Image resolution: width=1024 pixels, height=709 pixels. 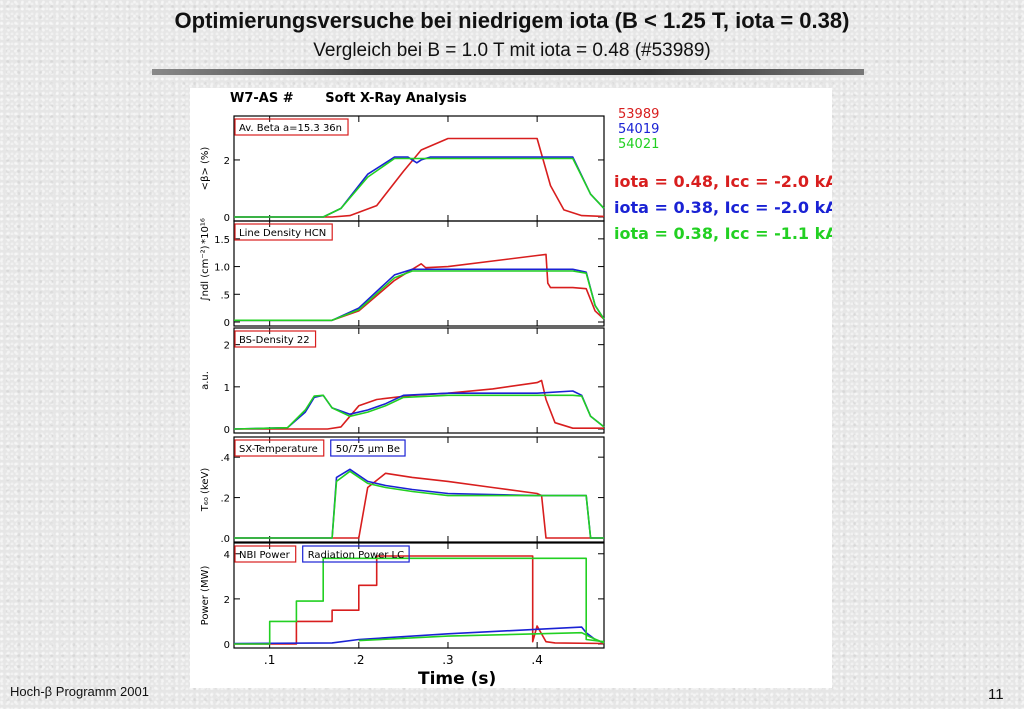 I want to click on panel-5: 0 2 4 Power (MW) NBI Power Radiation Power LC, so click(x=402, y=596).